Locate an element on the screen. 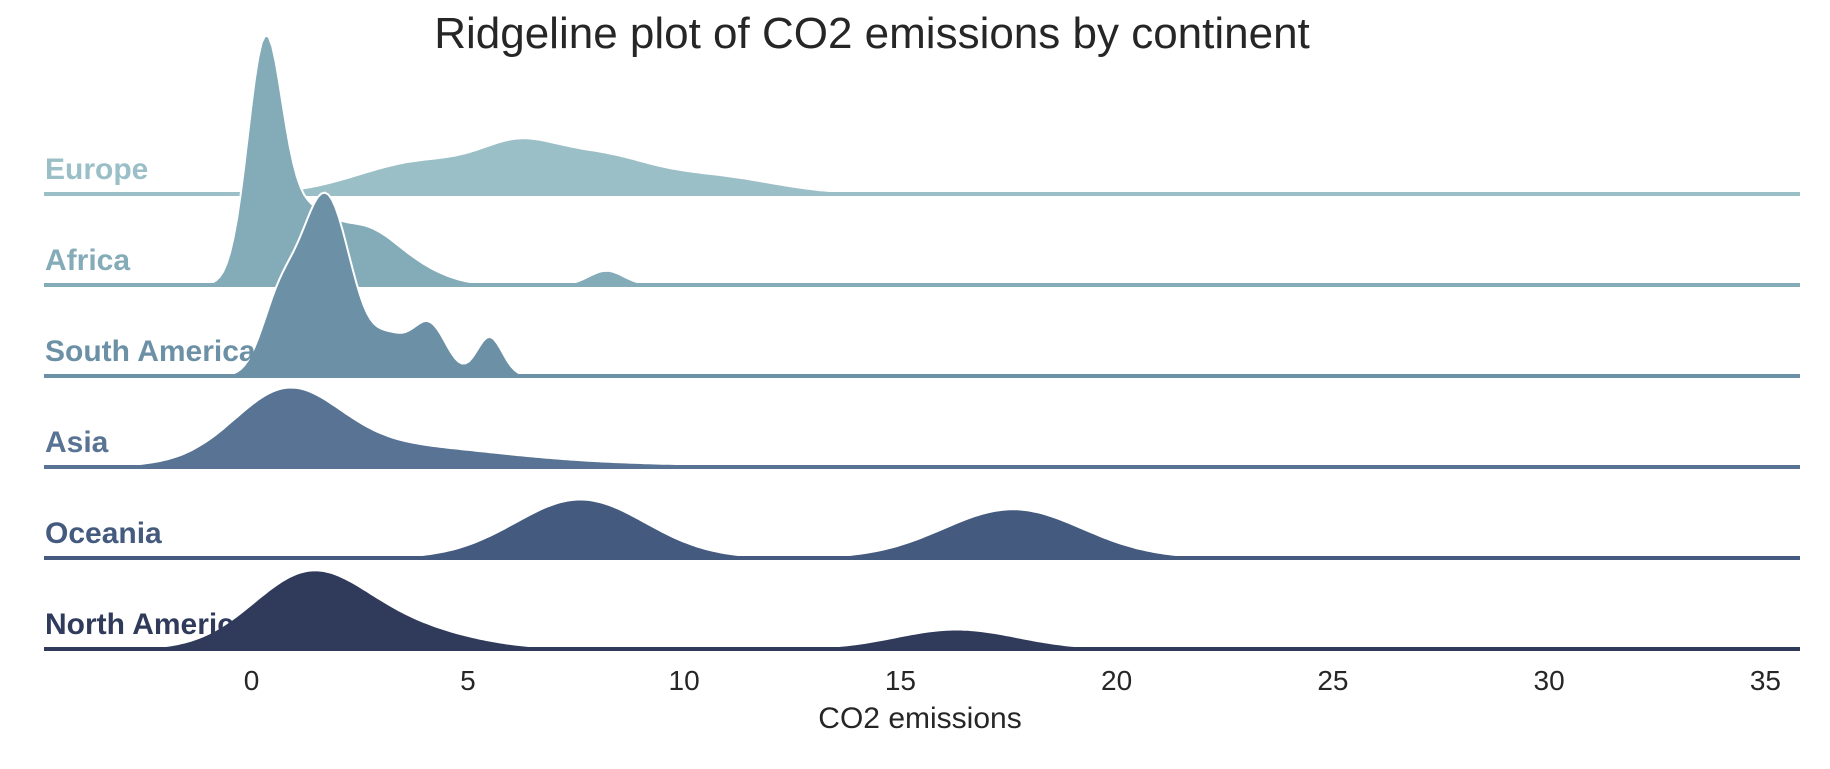  x-tick-label: 30 is located at coordinates (1549, 680).